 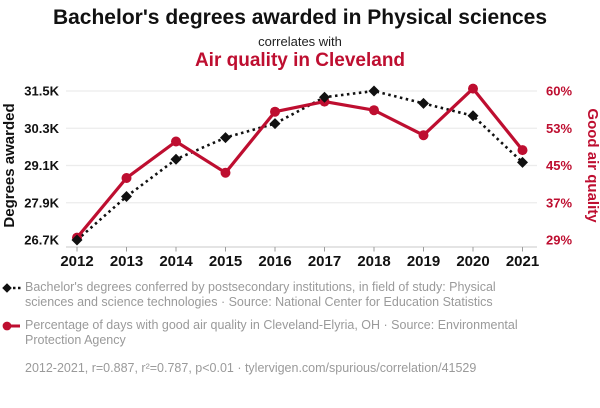 What do you see at coordinates (559, 202) in the screenshot?
I see `right-tick-label: 37%` at bounding box center [559, 202].